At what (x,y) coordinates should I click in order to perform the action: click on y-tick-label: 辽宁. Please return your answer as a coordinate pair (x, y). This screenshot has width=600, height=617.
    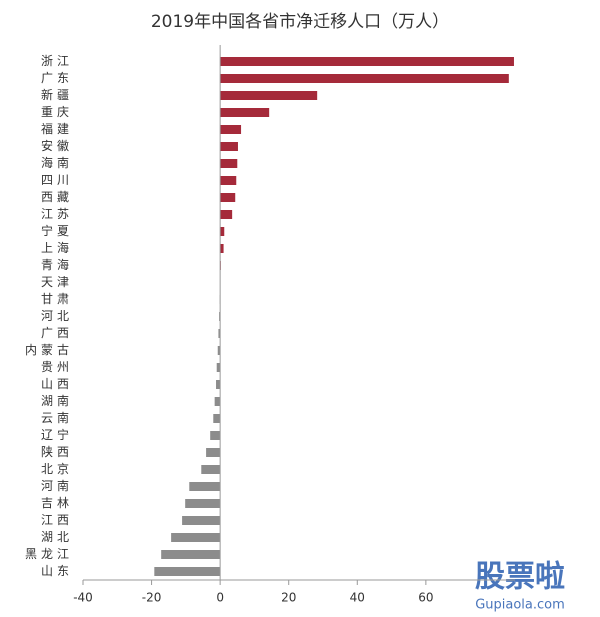
    Looking at the image, I should click on (57, 434).